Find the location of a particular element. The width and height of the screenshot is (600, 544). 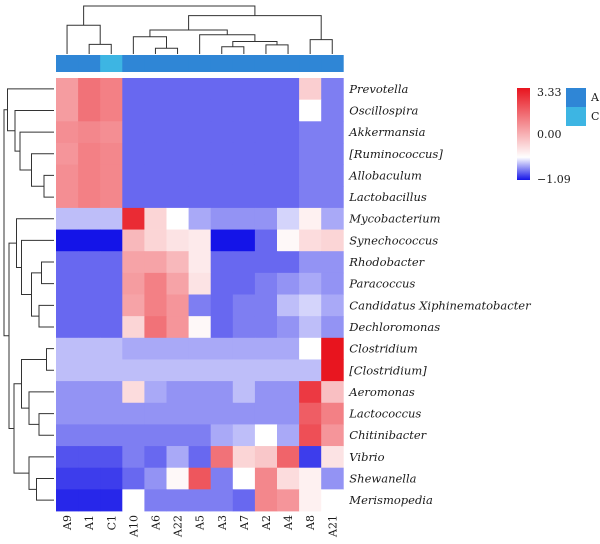

cell-merismopedia-a10 is located at coordinates (133, 500).